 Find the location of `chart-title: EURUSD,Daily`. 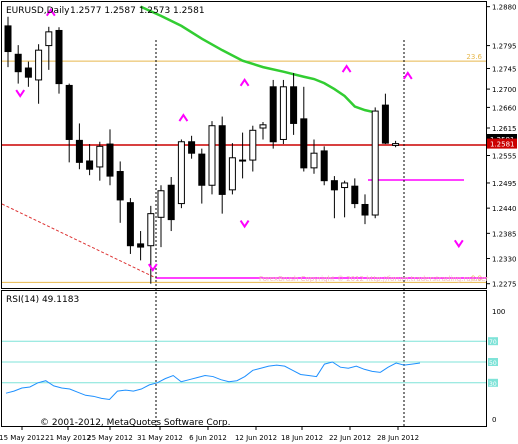

chart-title: EURUSD,Daily is located at coordinates (38, 11).